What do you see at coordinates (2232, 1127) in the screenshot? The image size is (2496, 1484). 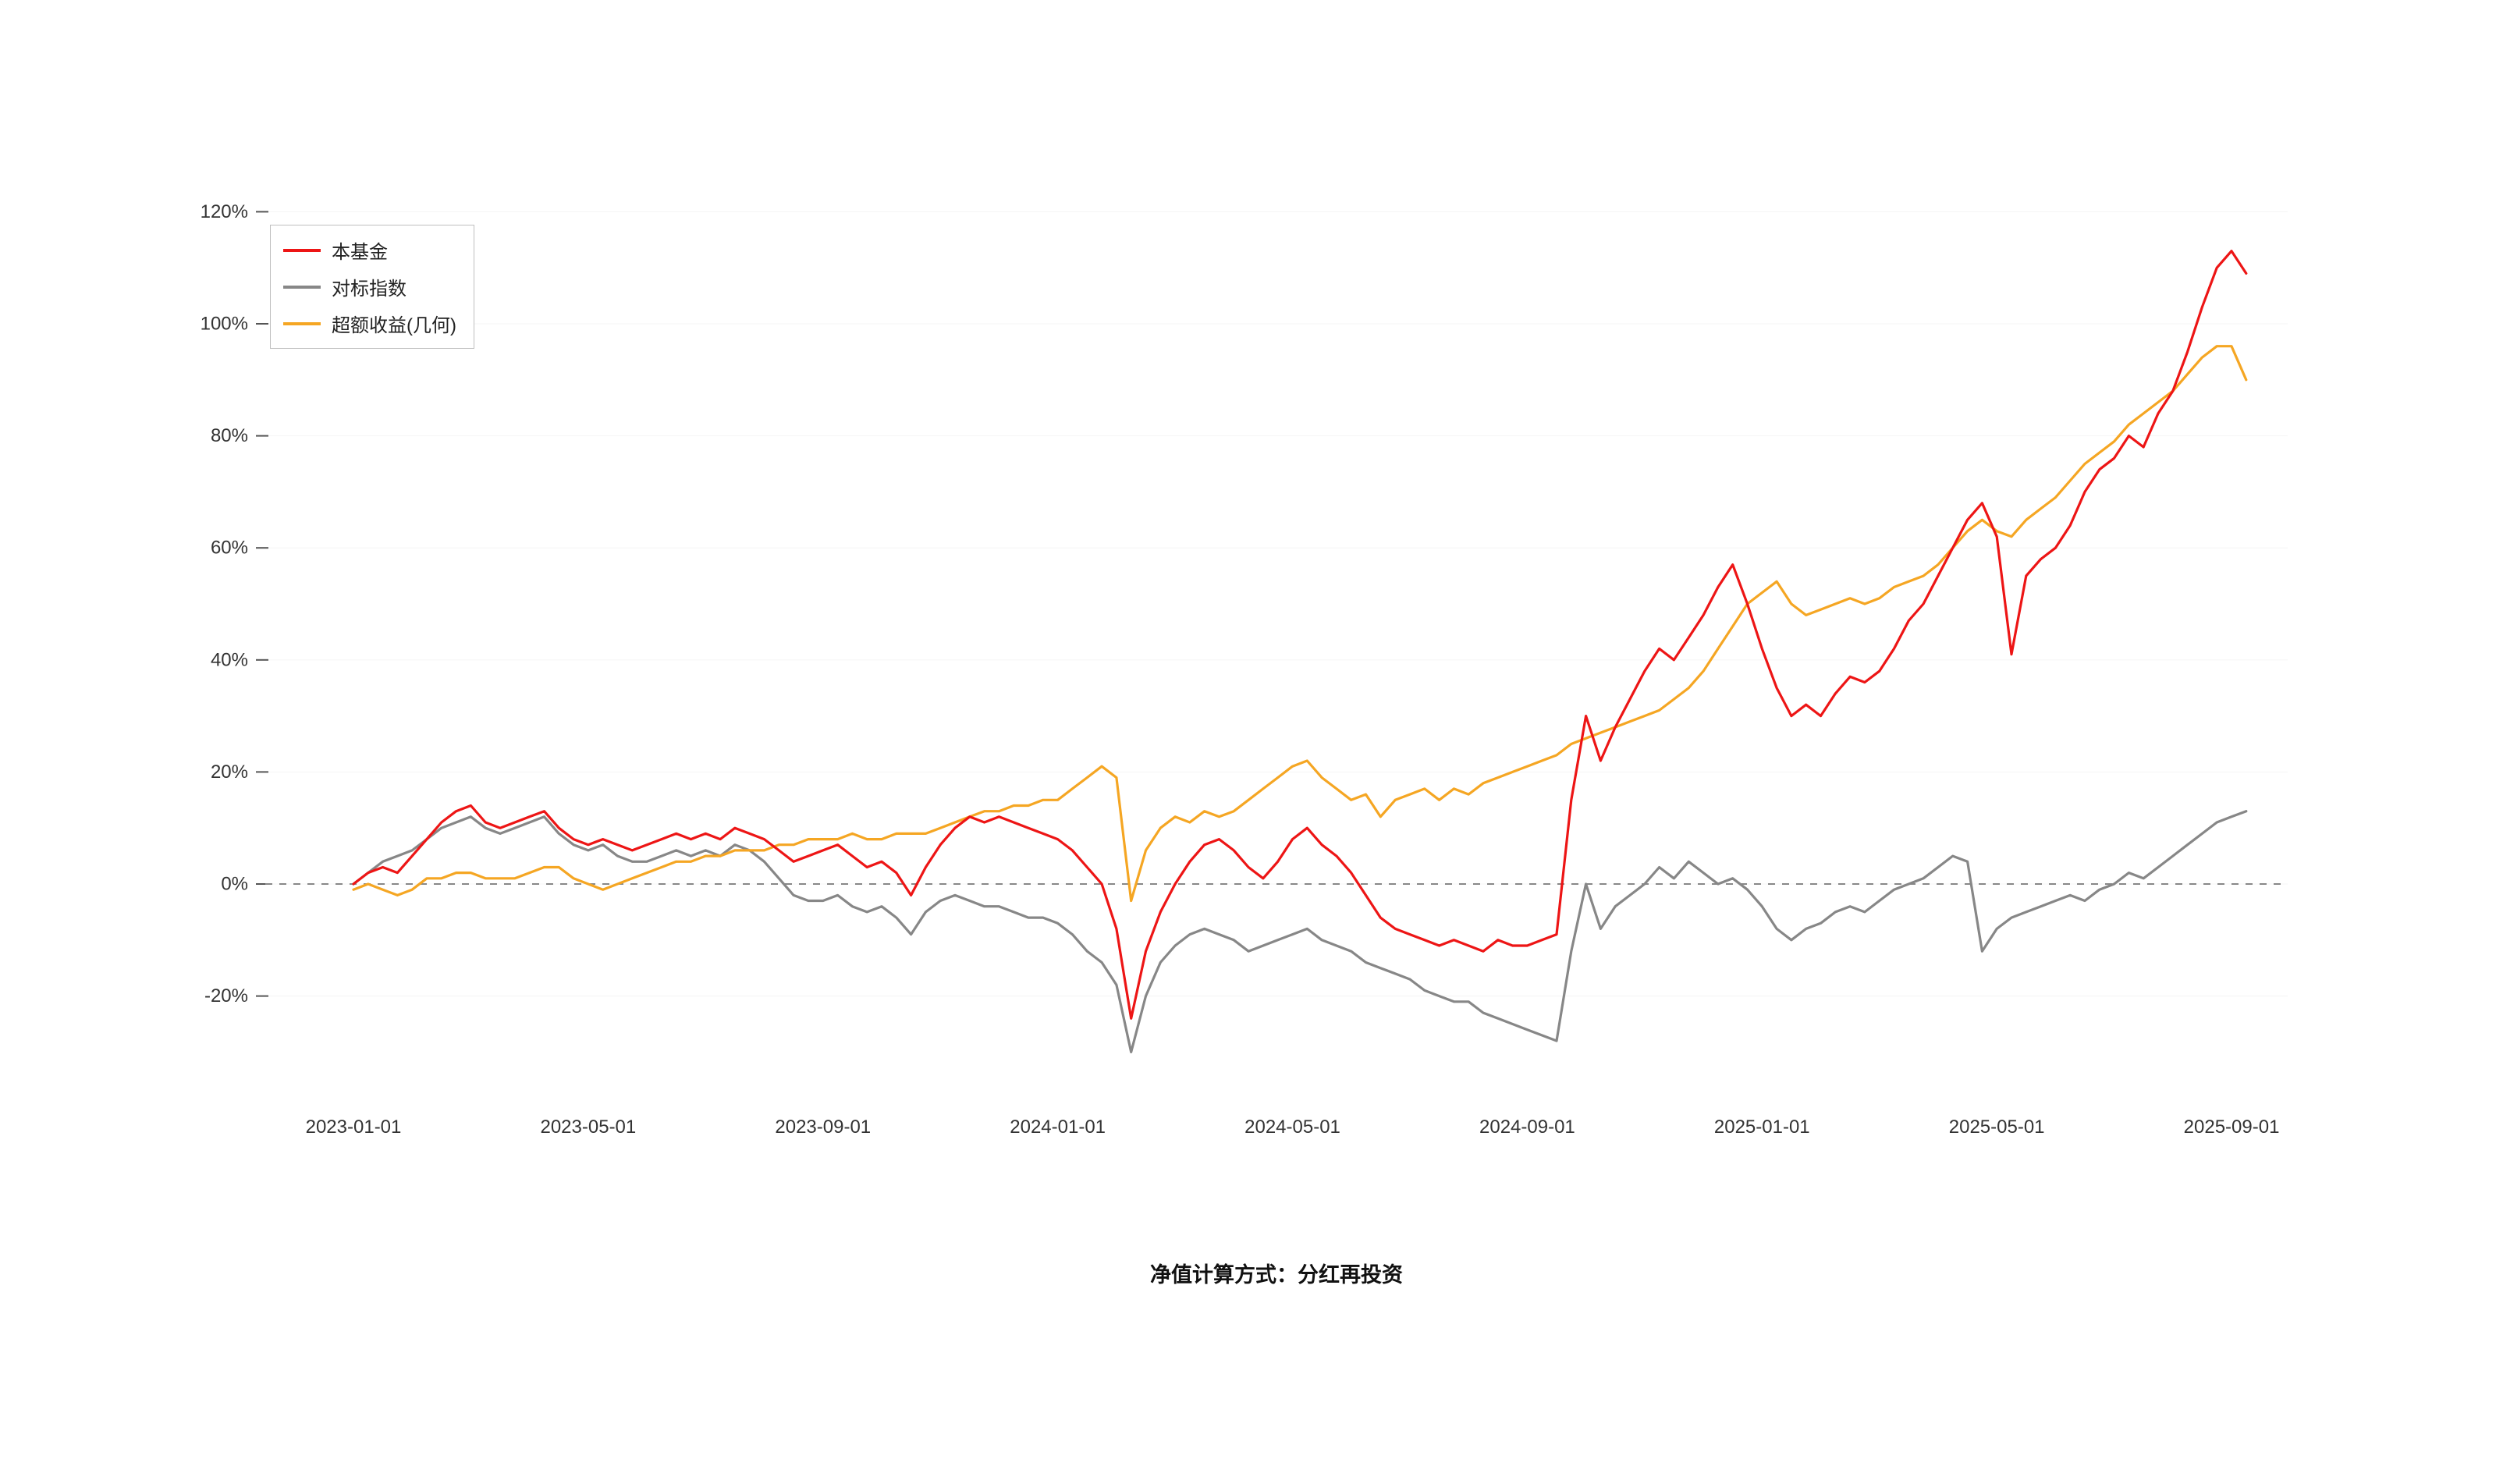 I see `x-tick-label: 2025-09-01` at bounding box center [2232, 1127].